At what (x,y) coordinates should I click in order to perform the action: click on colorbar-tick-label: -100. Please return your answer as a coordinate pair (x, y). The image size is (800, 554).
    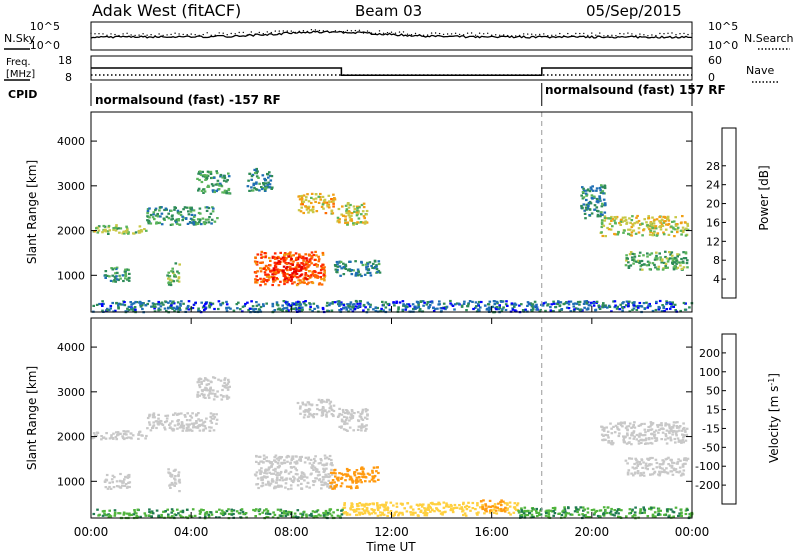
    Looking at the image, I should click on (707, 466).